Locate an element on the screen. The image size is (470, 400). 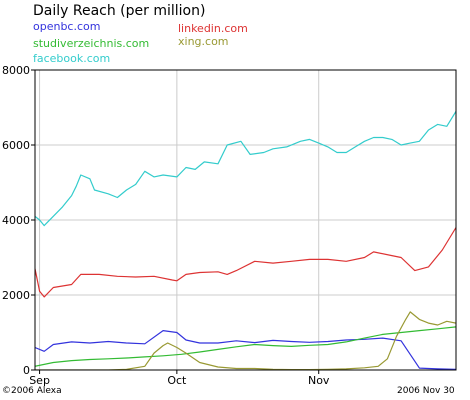
series-line-openbc-com is located at coordinates (245, 350).